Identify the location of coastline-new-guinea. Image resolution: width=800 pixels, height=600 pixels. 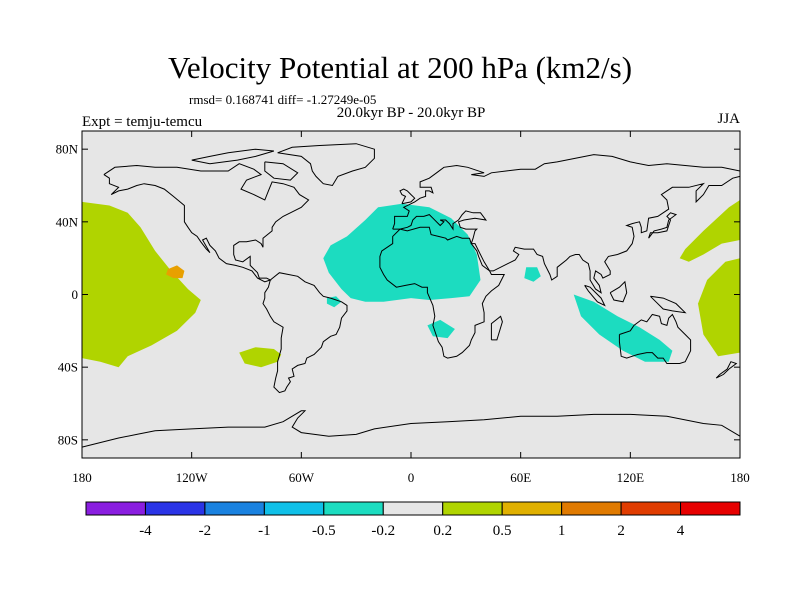
(668, 304).